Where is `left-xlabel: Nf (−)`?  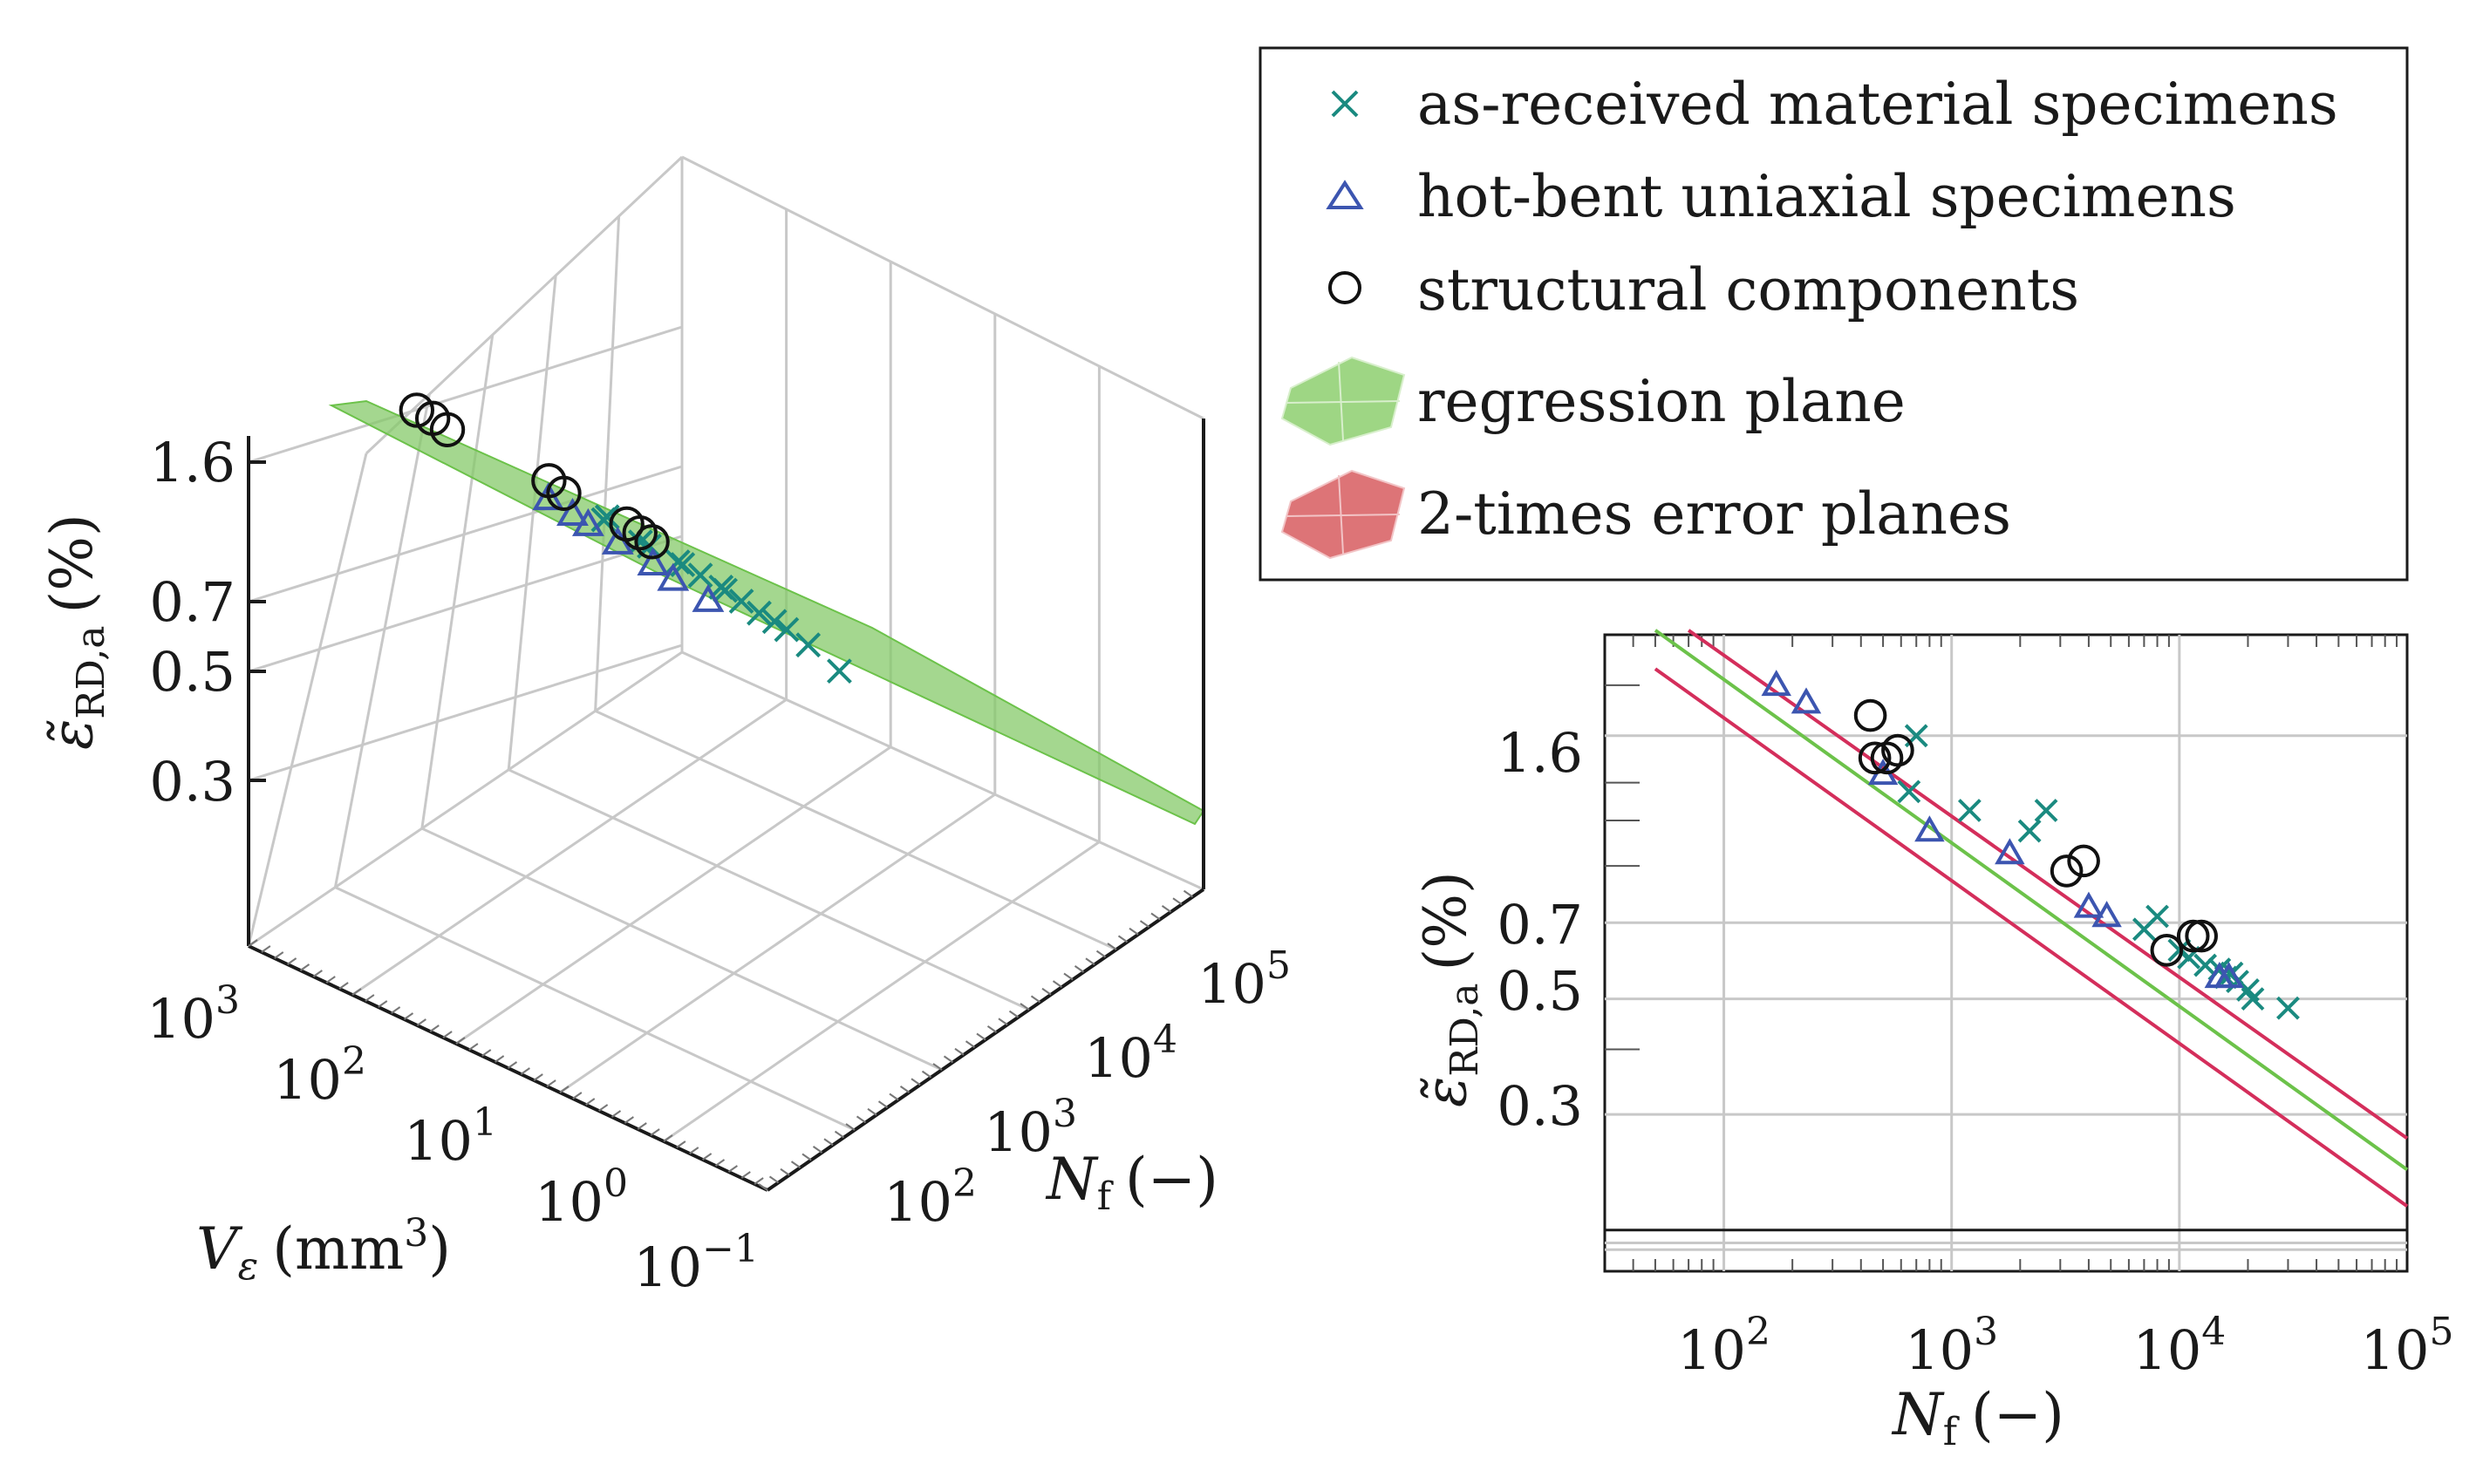
left-xlabel: Nf (−) is located at coordinates (1131, 1182).